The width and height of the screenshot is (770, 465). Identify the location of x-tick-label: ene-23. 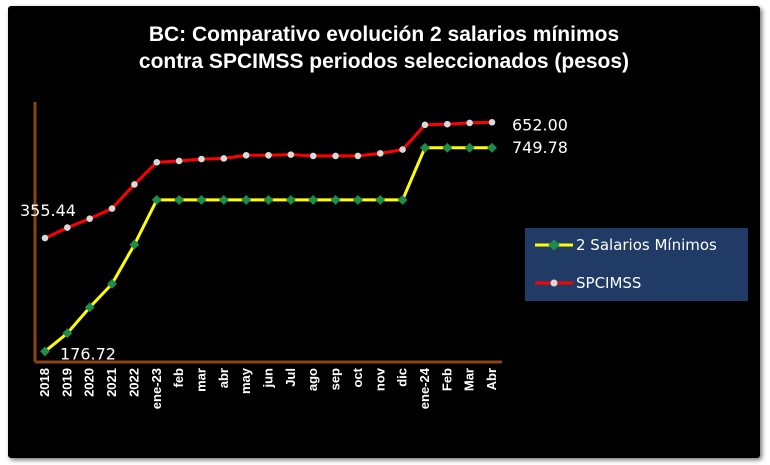
(156, 388).